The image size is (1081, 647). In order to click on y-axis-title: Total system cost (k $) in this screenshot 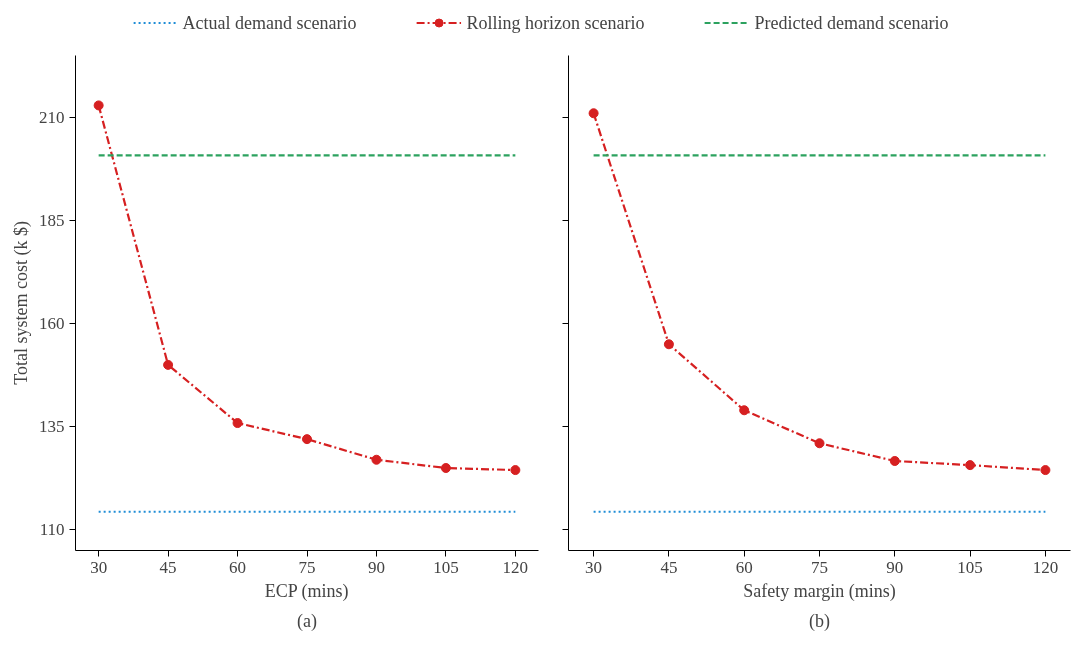, I will do `click(21, 303)`.